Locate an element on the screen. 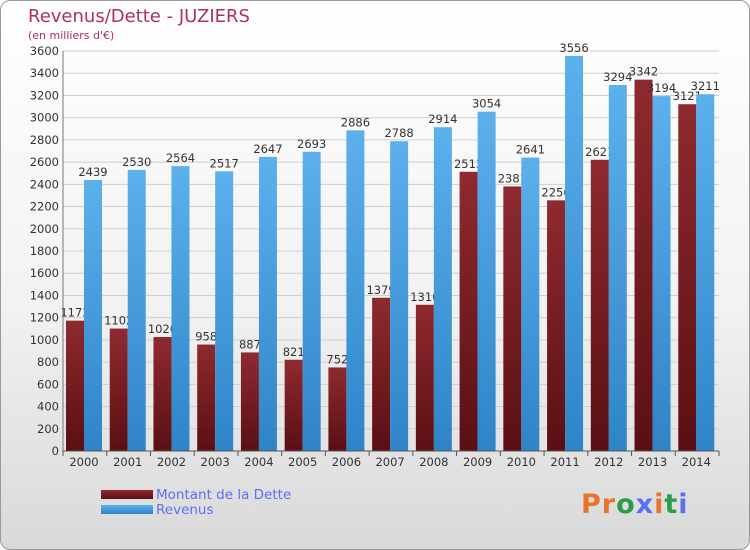  x-tick-label: 2002 is located at coordinates (171, 462).